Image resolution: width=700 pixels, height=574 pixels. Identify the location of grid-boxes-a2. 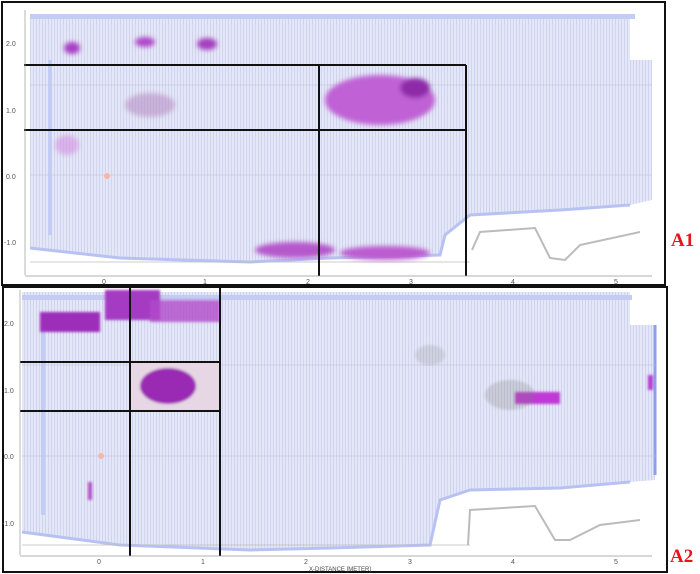
(120, 422).